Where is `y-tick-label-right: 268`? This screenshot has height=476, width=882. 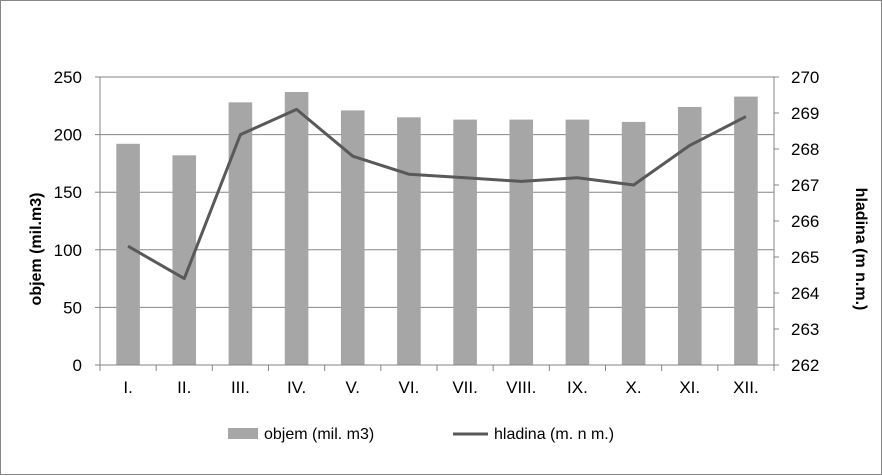 y-tick-label-right: 268 is located at coordinates (805, 149).